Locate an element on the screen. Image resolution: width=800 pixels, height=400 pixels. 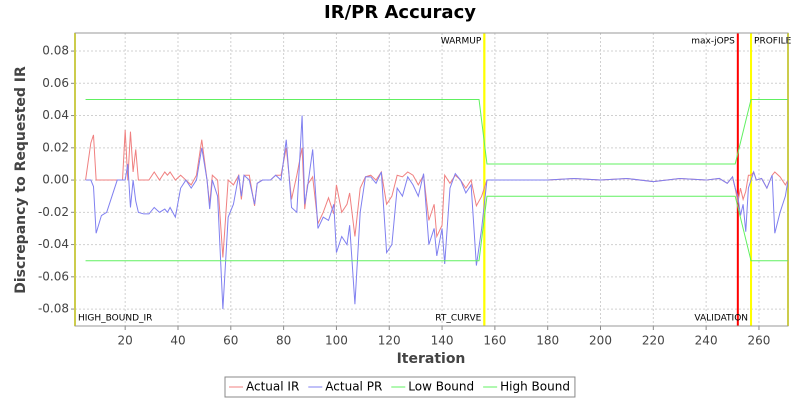
marker-label: RT_CURVE is located at coordinates (458, 319).